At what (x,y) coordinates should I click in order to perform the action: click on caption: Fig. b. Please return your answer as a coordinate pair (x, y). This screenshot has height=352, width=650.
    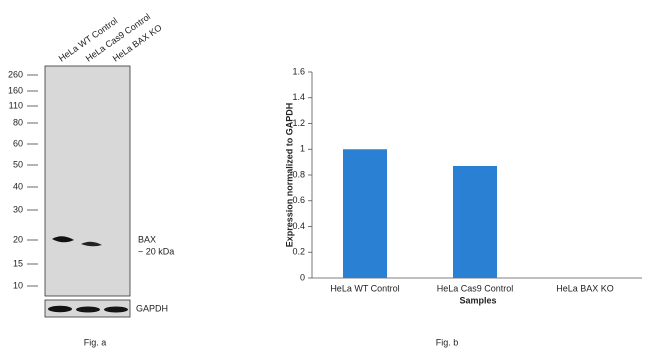
    Looking at the image, I should click on (447, 342).